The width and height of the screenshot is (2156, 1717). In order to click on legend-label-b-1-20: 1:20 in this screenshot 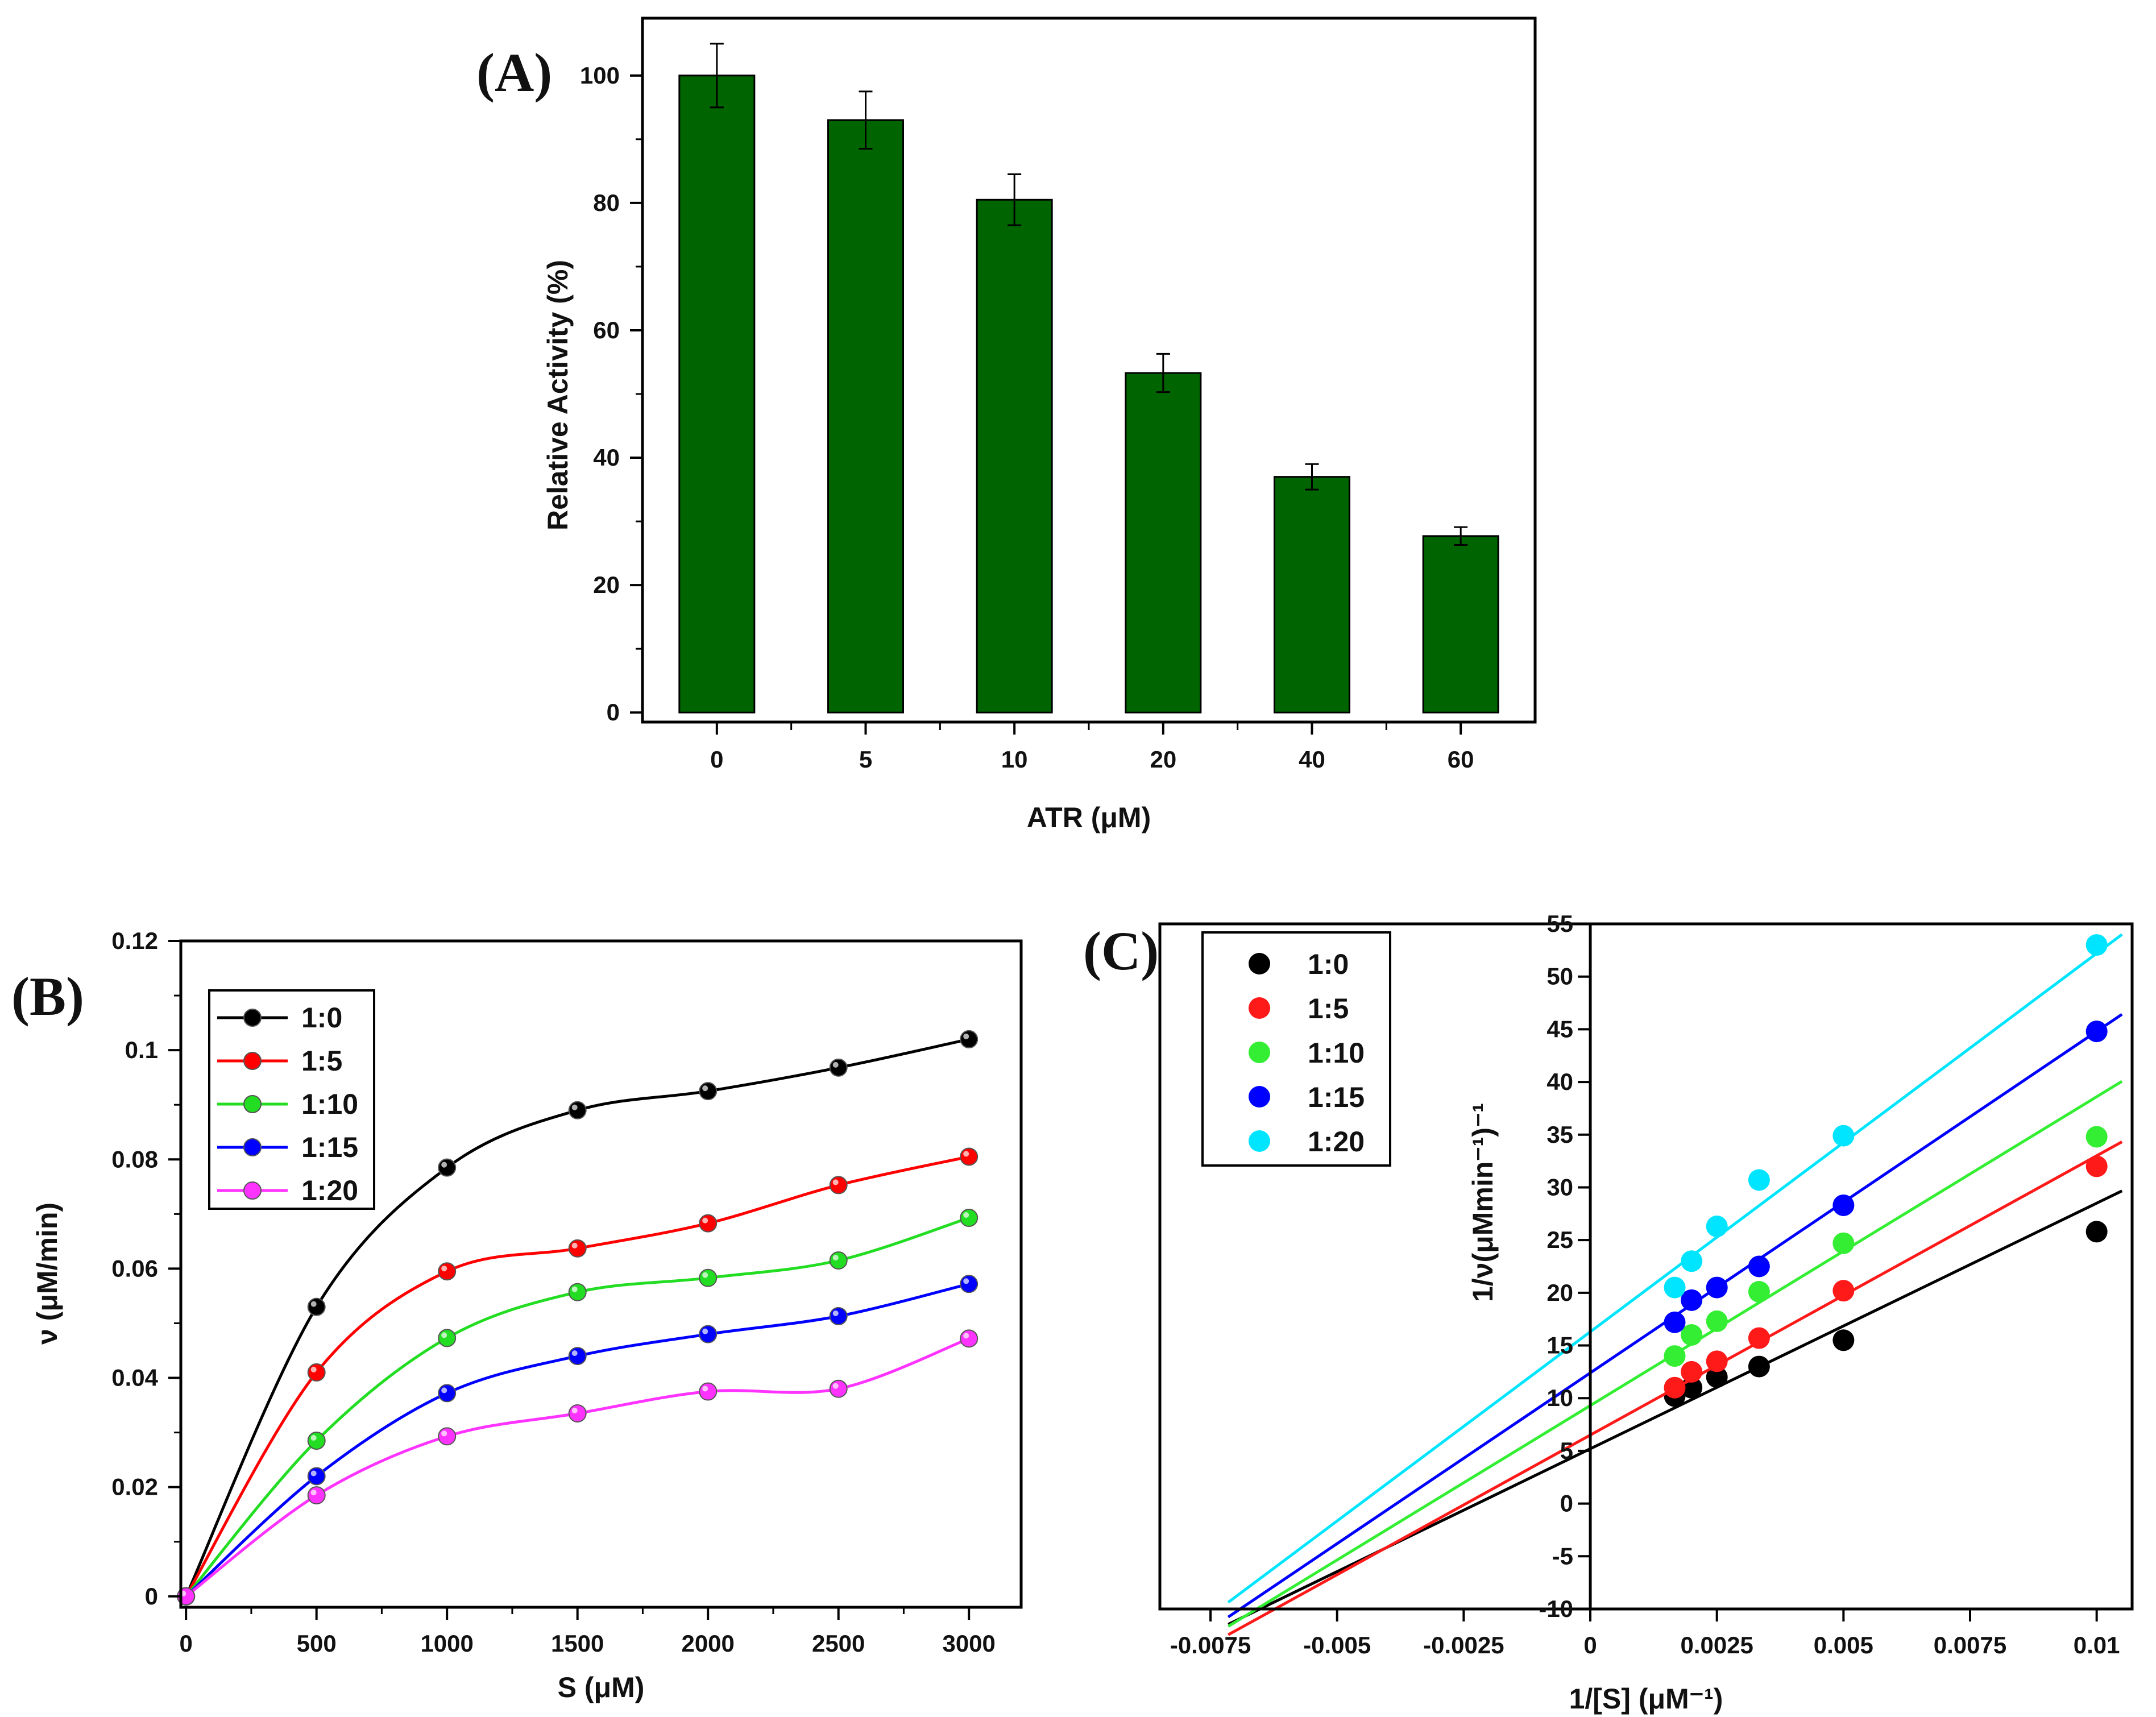, I will do `click(329, 1190)`.